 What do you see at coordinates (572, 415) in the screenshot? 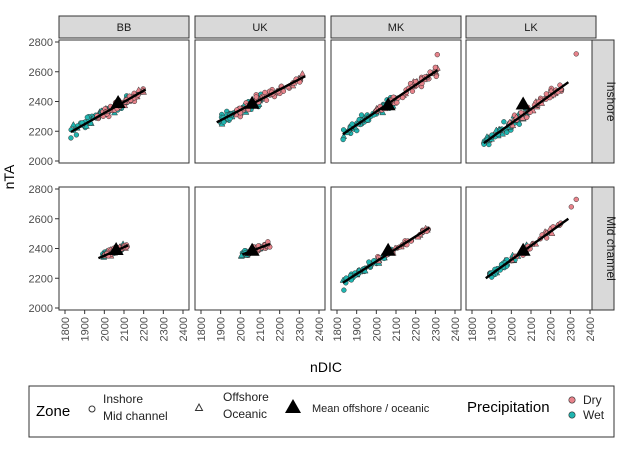
I see `legend-wet-marker` at bounding box center [572, 415].